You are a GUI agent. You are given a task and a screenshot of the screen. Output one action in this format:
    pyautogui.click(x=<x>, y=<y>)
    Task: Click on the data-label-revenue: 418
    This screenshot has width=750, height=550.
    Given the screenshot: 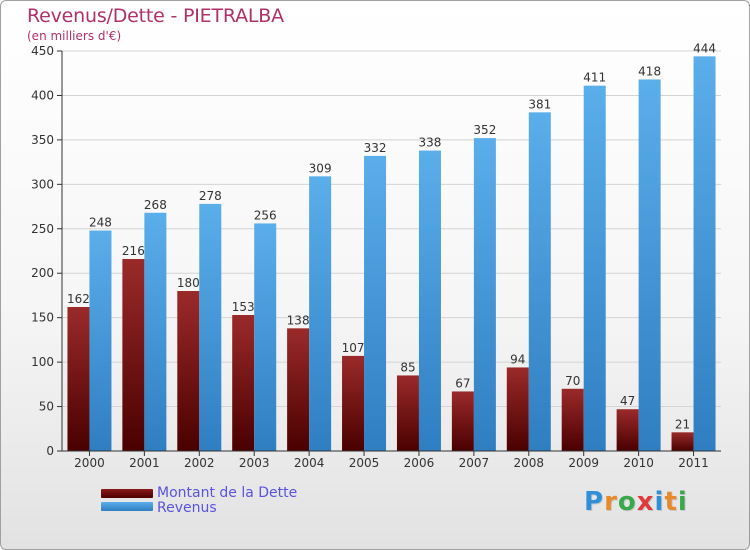 What is the action you would take?
    pyautogui.click(x=649, y=71)
    